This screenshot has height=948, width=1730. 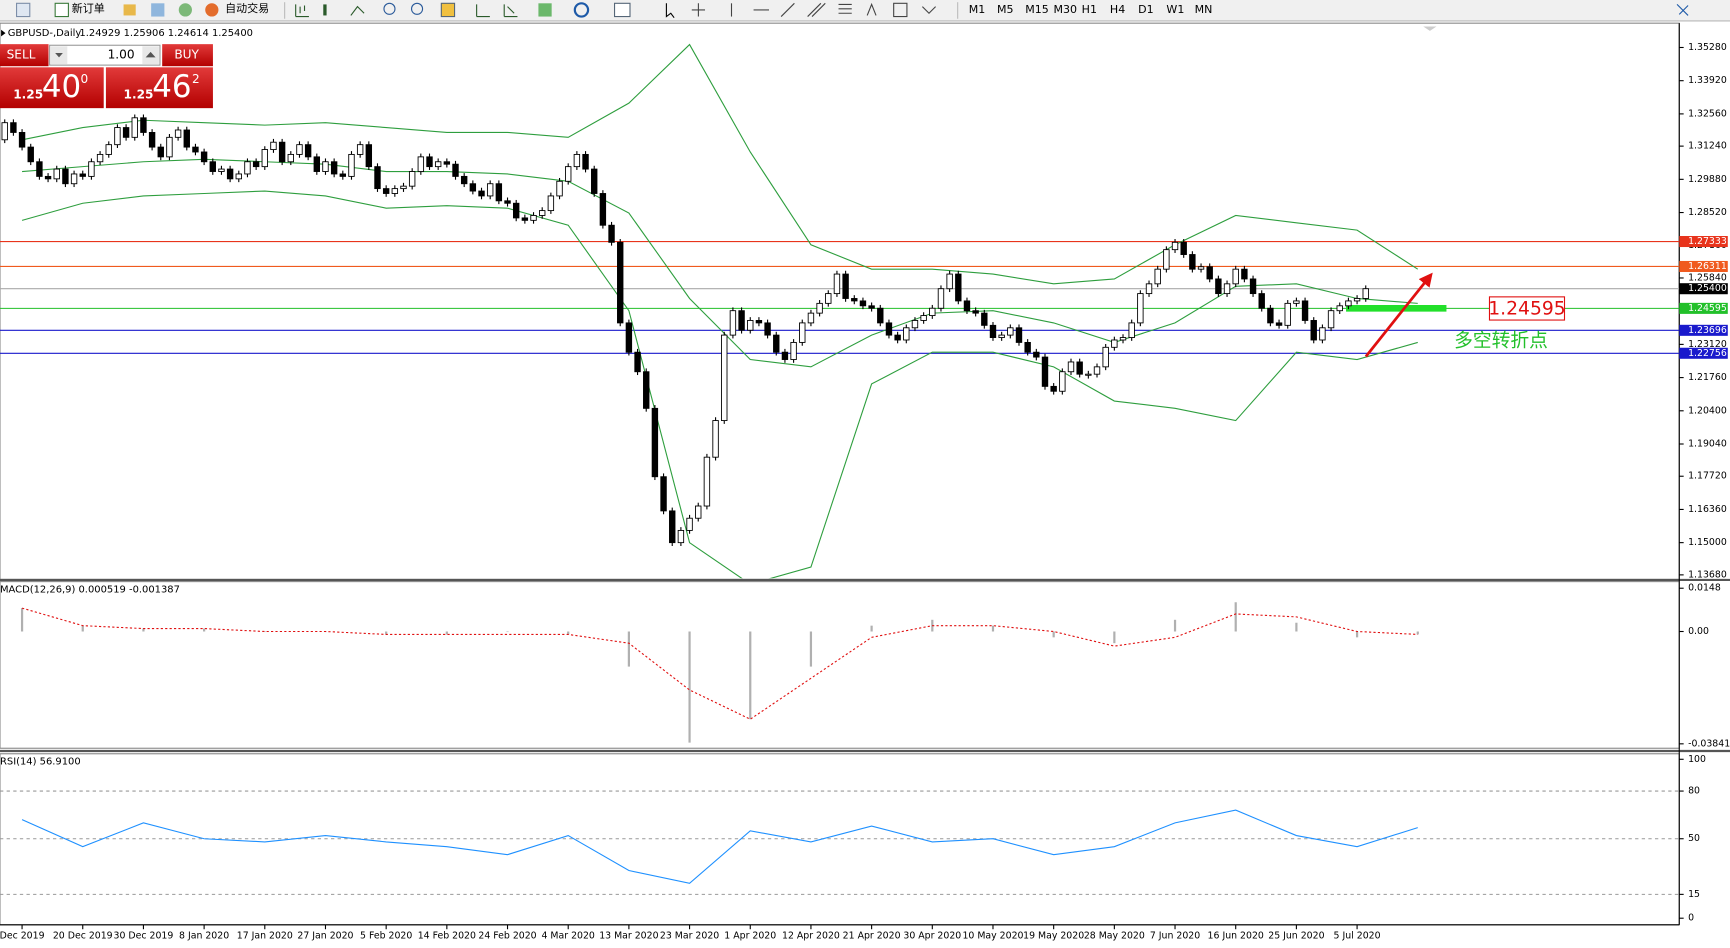 What do you see at coordinates (845, 8) in the screenshot?
I see `fibo-icon` at bounding box center [845, 8].